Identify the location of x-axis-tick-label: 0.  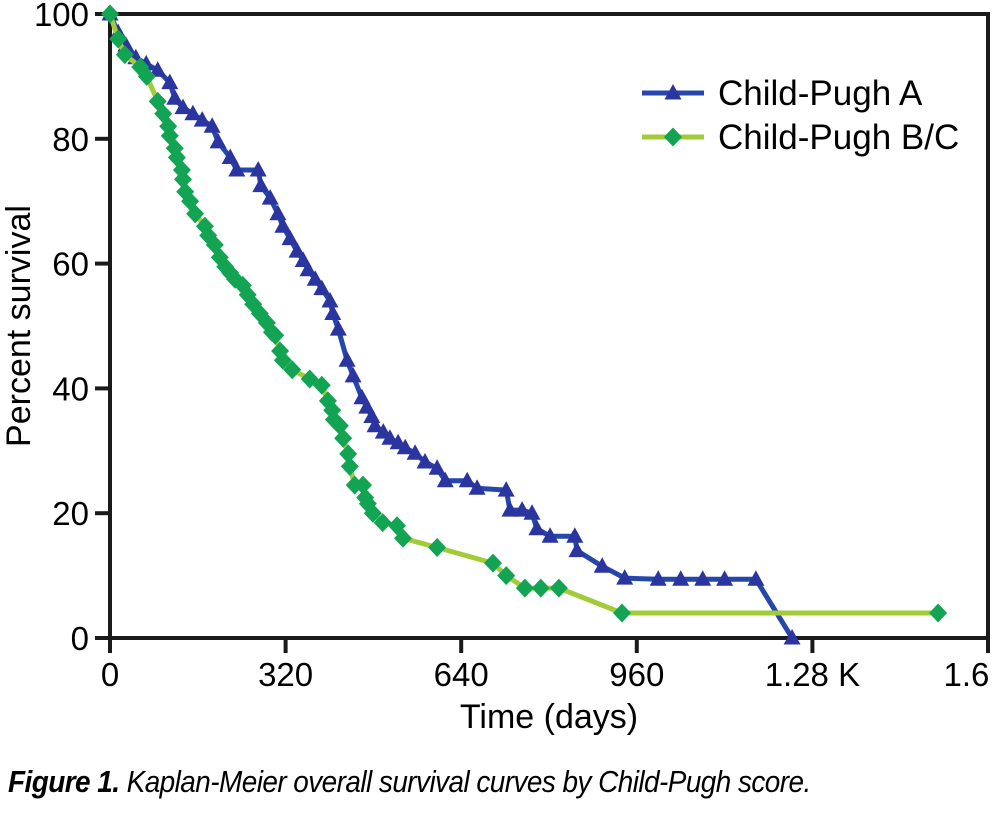
(110, 674).